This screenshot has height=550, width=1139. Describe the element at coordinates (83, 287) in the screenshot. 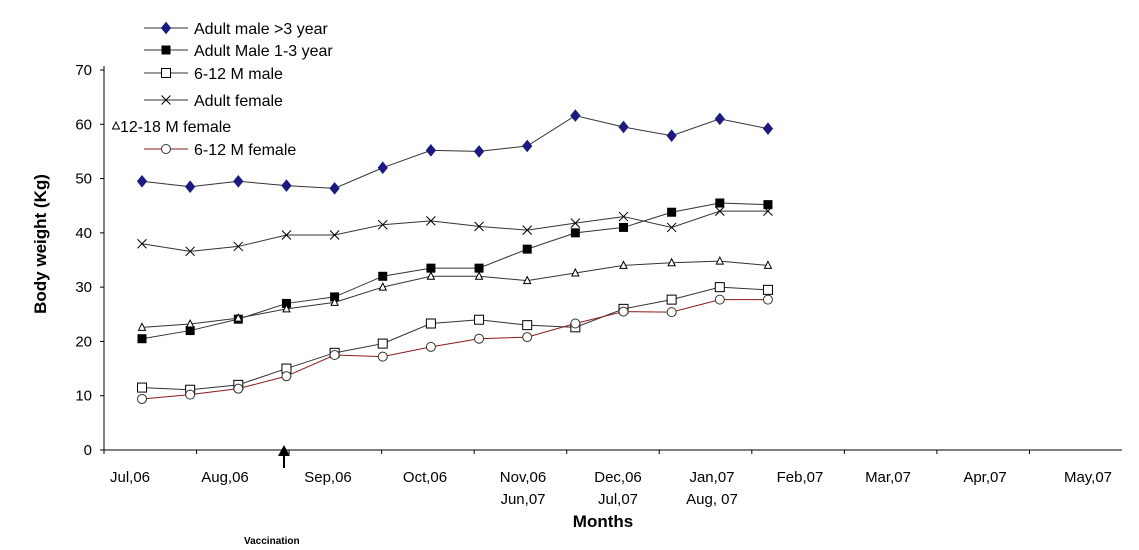

I see `y-tick-label: 30` at that location.